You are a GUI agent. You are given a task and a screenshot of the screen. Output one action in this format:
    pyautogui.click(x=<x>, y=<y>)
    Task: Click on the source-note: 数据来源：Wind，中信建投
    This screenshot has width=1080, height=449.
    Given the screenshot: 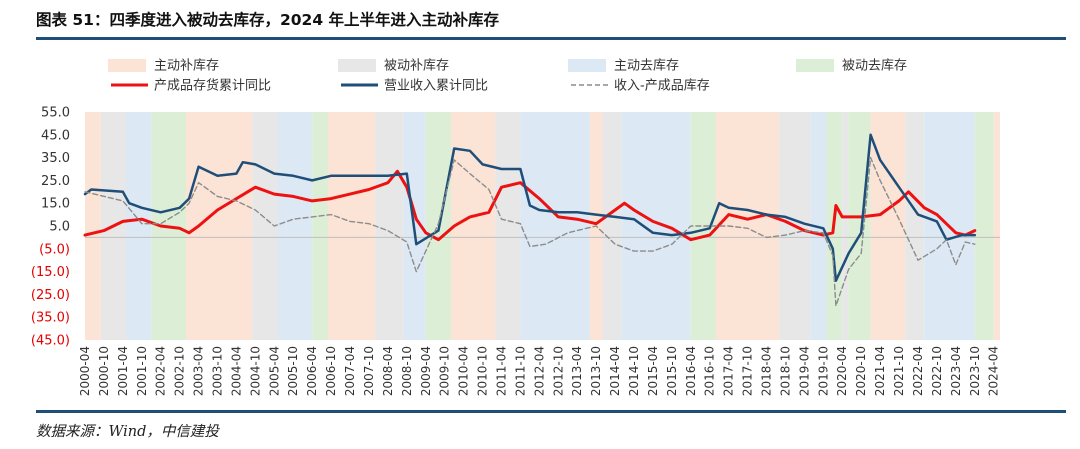 What is the action you would take?
    pyautogui.click(x=127, y=432)
    